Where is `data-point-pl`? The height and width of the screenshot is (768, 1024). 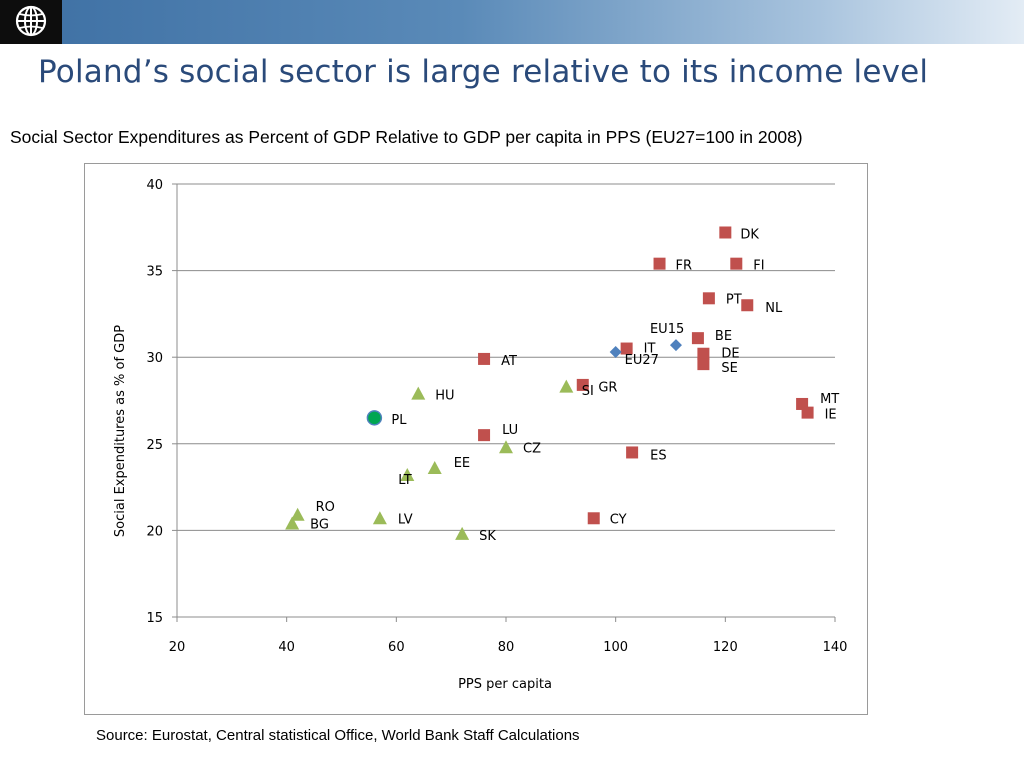
data-point-pl is located at coordinates (374, 418).